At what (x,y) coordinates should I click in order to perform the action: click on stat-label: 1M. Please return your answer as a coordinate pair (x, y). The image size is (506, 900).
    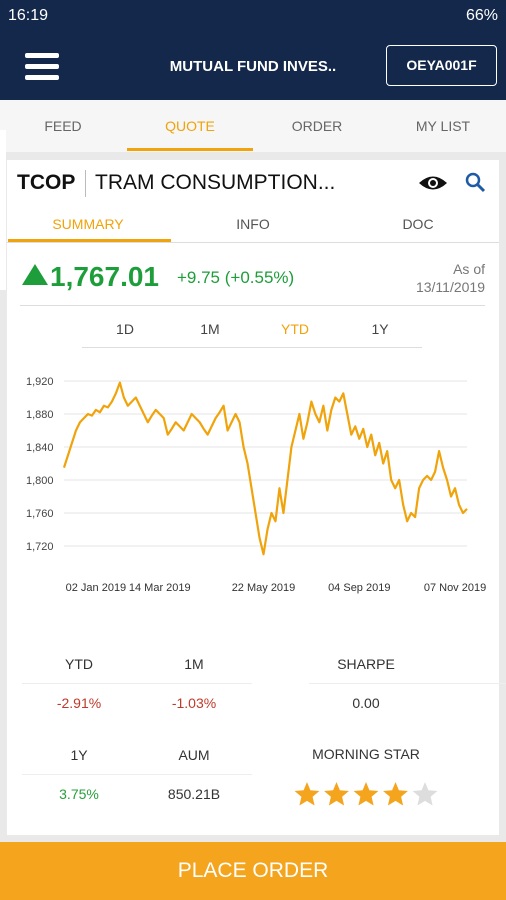
    Looking at the image, I should click on (194, 664).